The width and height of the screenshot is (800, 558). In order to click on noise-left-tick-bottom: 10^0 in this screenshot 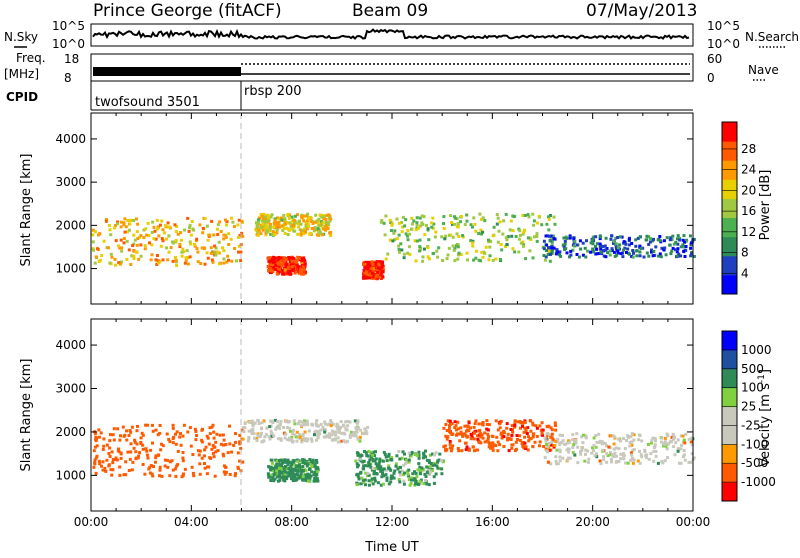, I will do `click(68, 44)`.